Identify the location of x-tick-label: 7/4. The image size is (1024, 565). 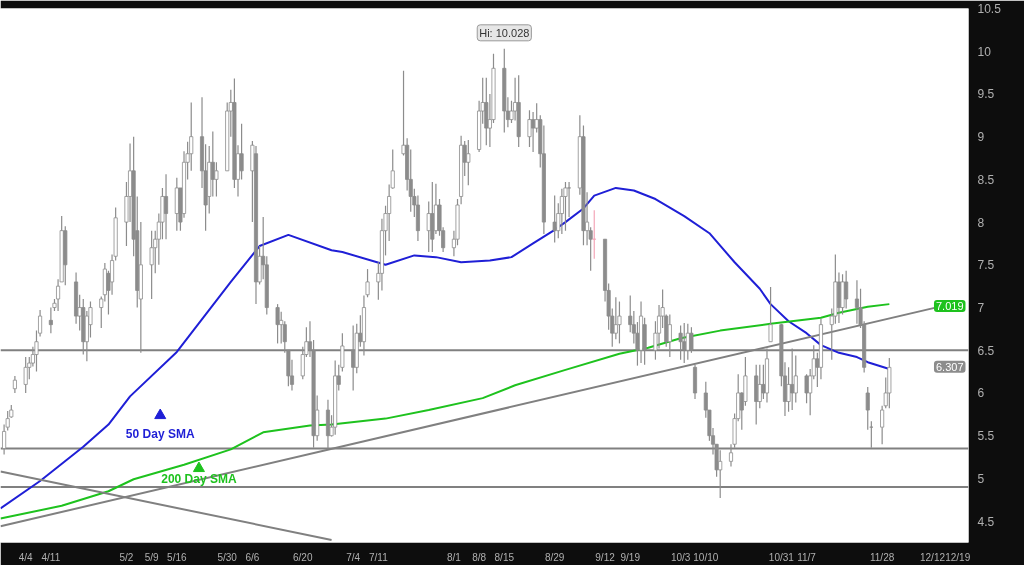
(353, 557).